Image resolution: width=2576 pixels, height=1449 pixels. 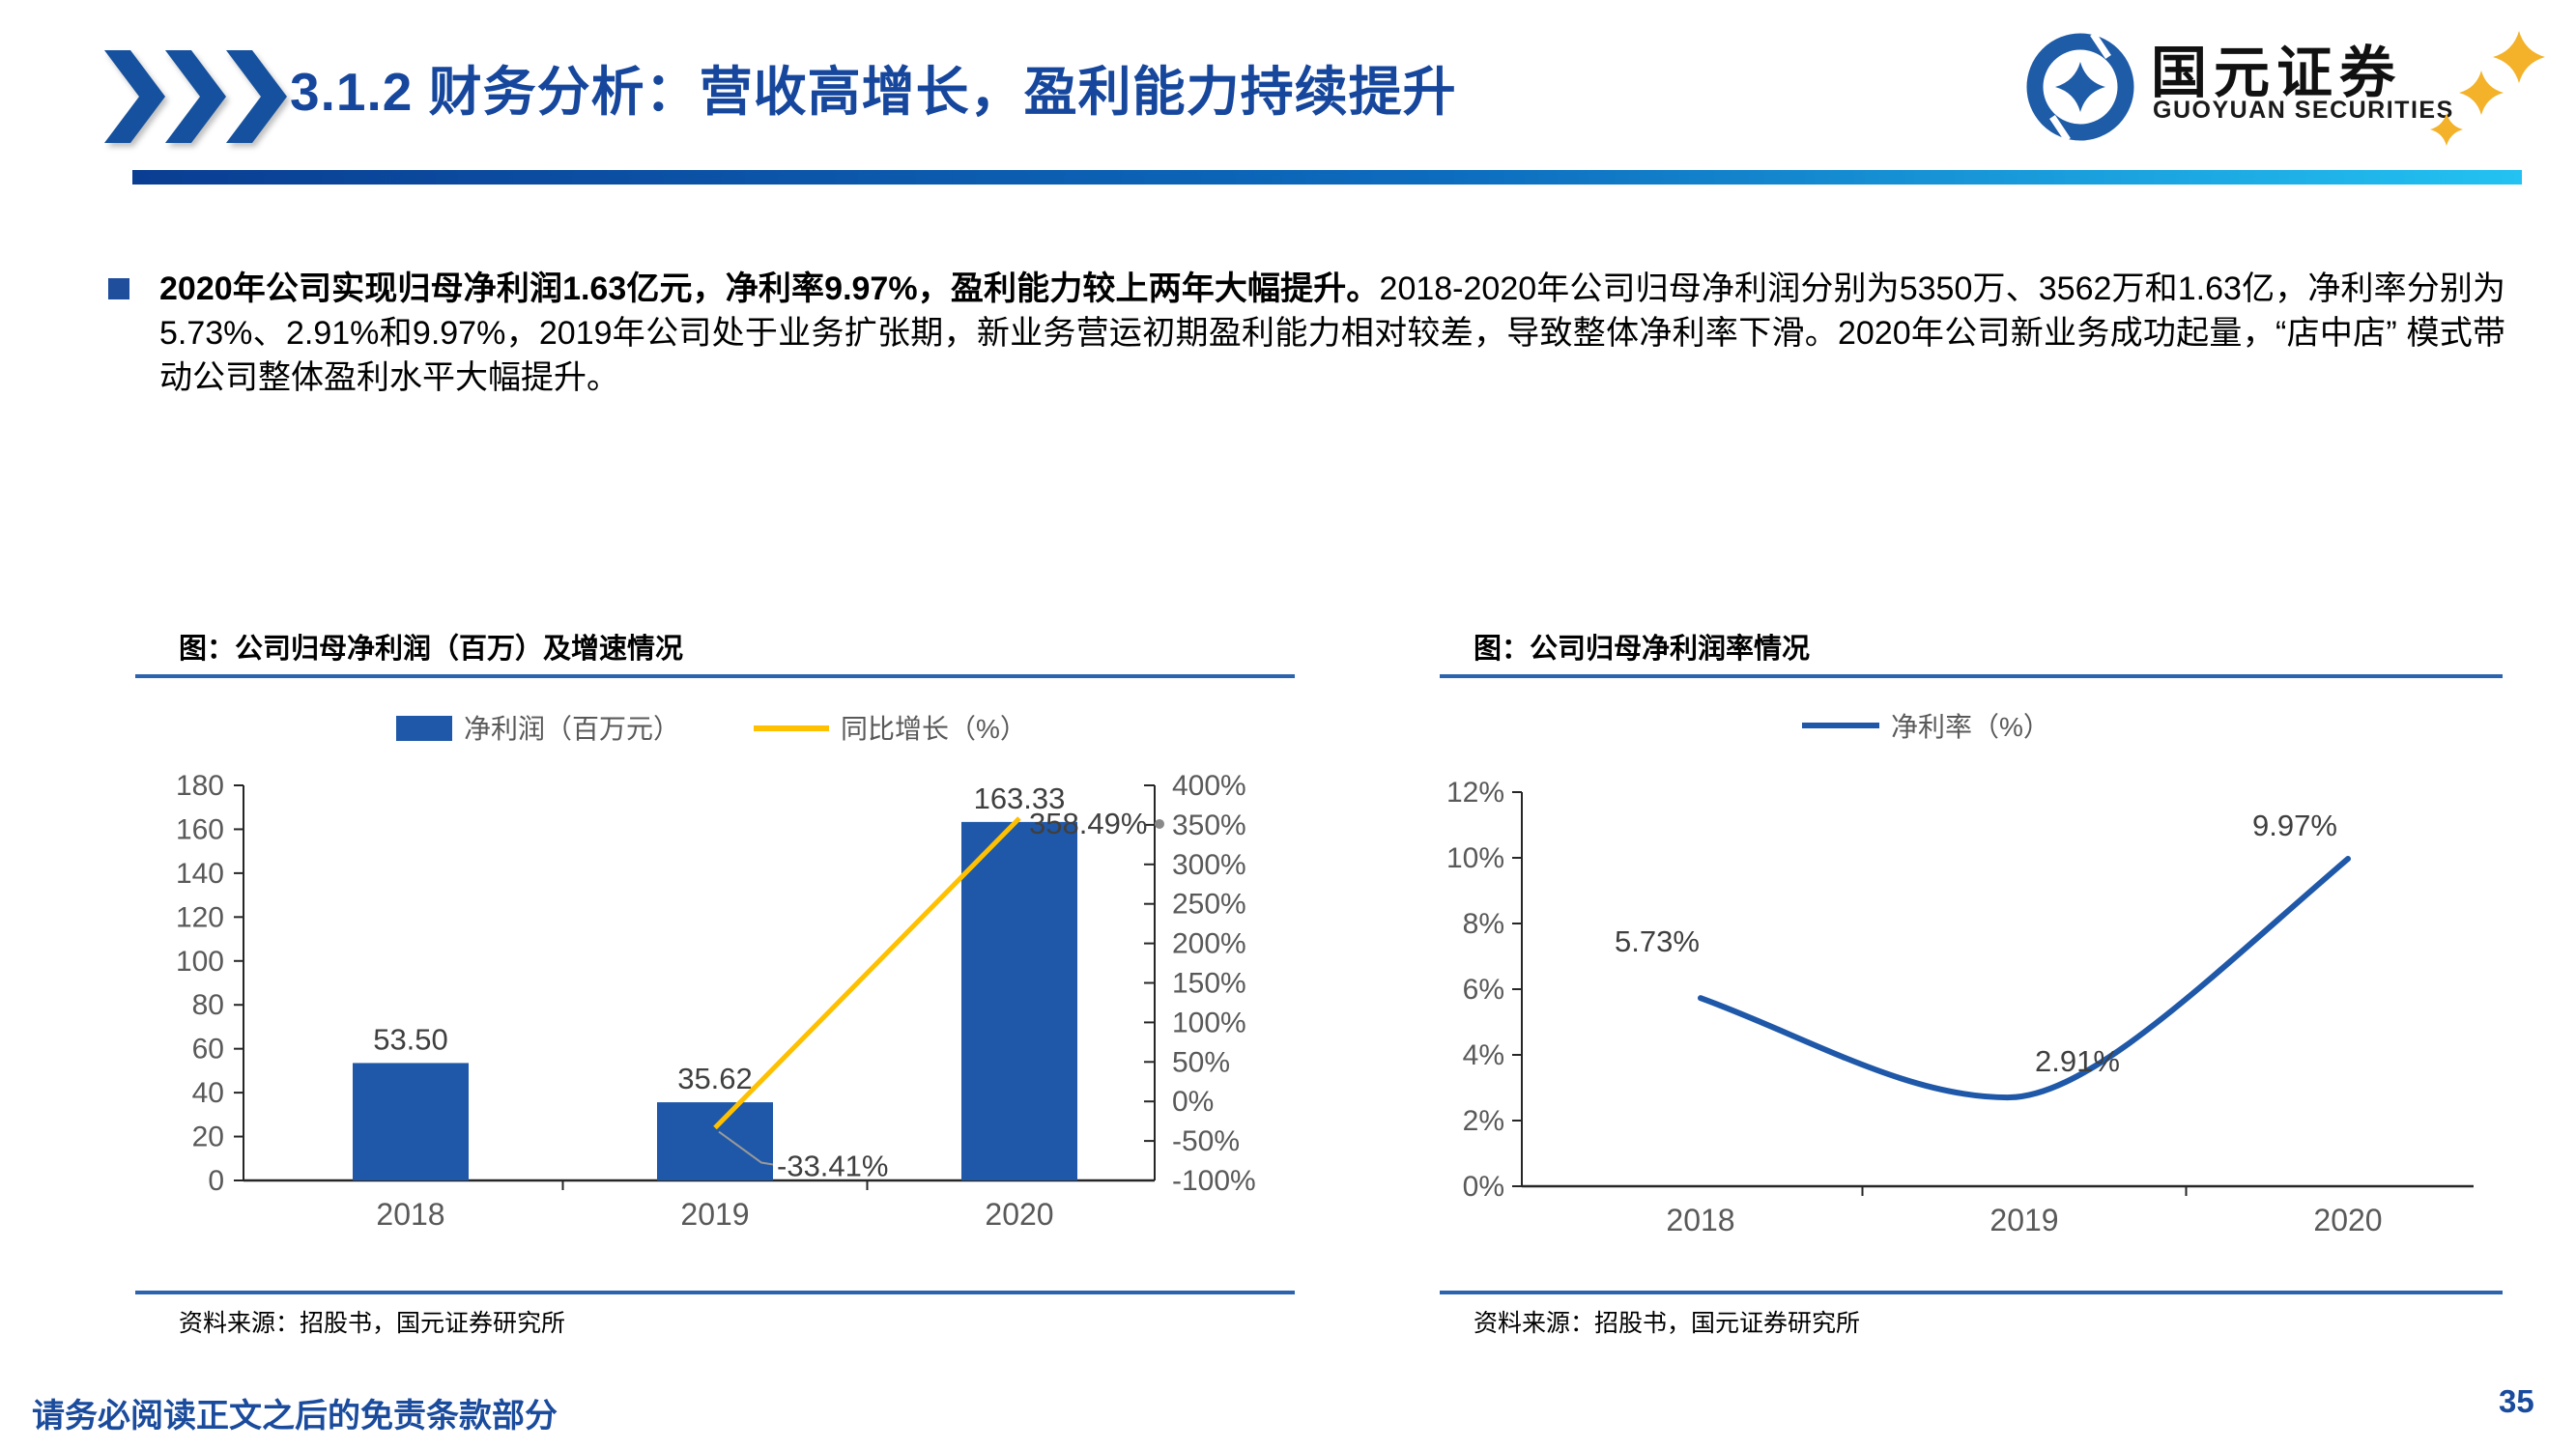 I want to click on left-chart-bottom-rule, so click(x=715, y=1292).